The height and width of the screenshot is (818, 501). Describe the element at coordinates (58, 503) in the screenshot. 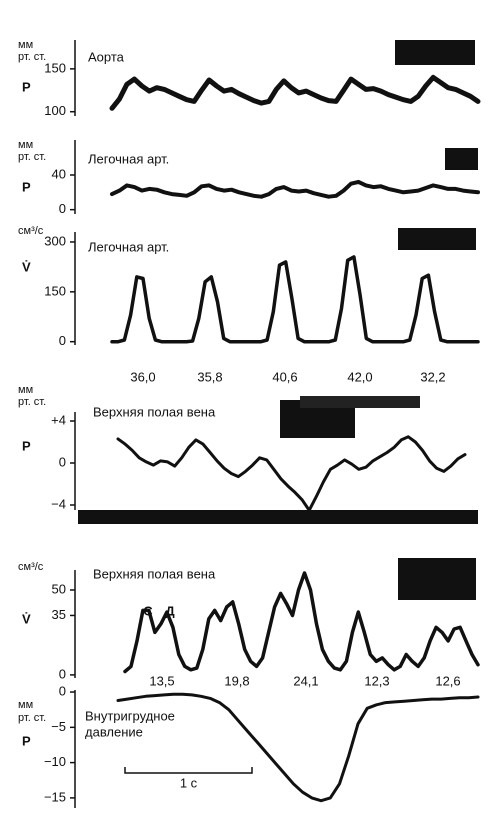

I see `y-tick-label: −4` at that location.